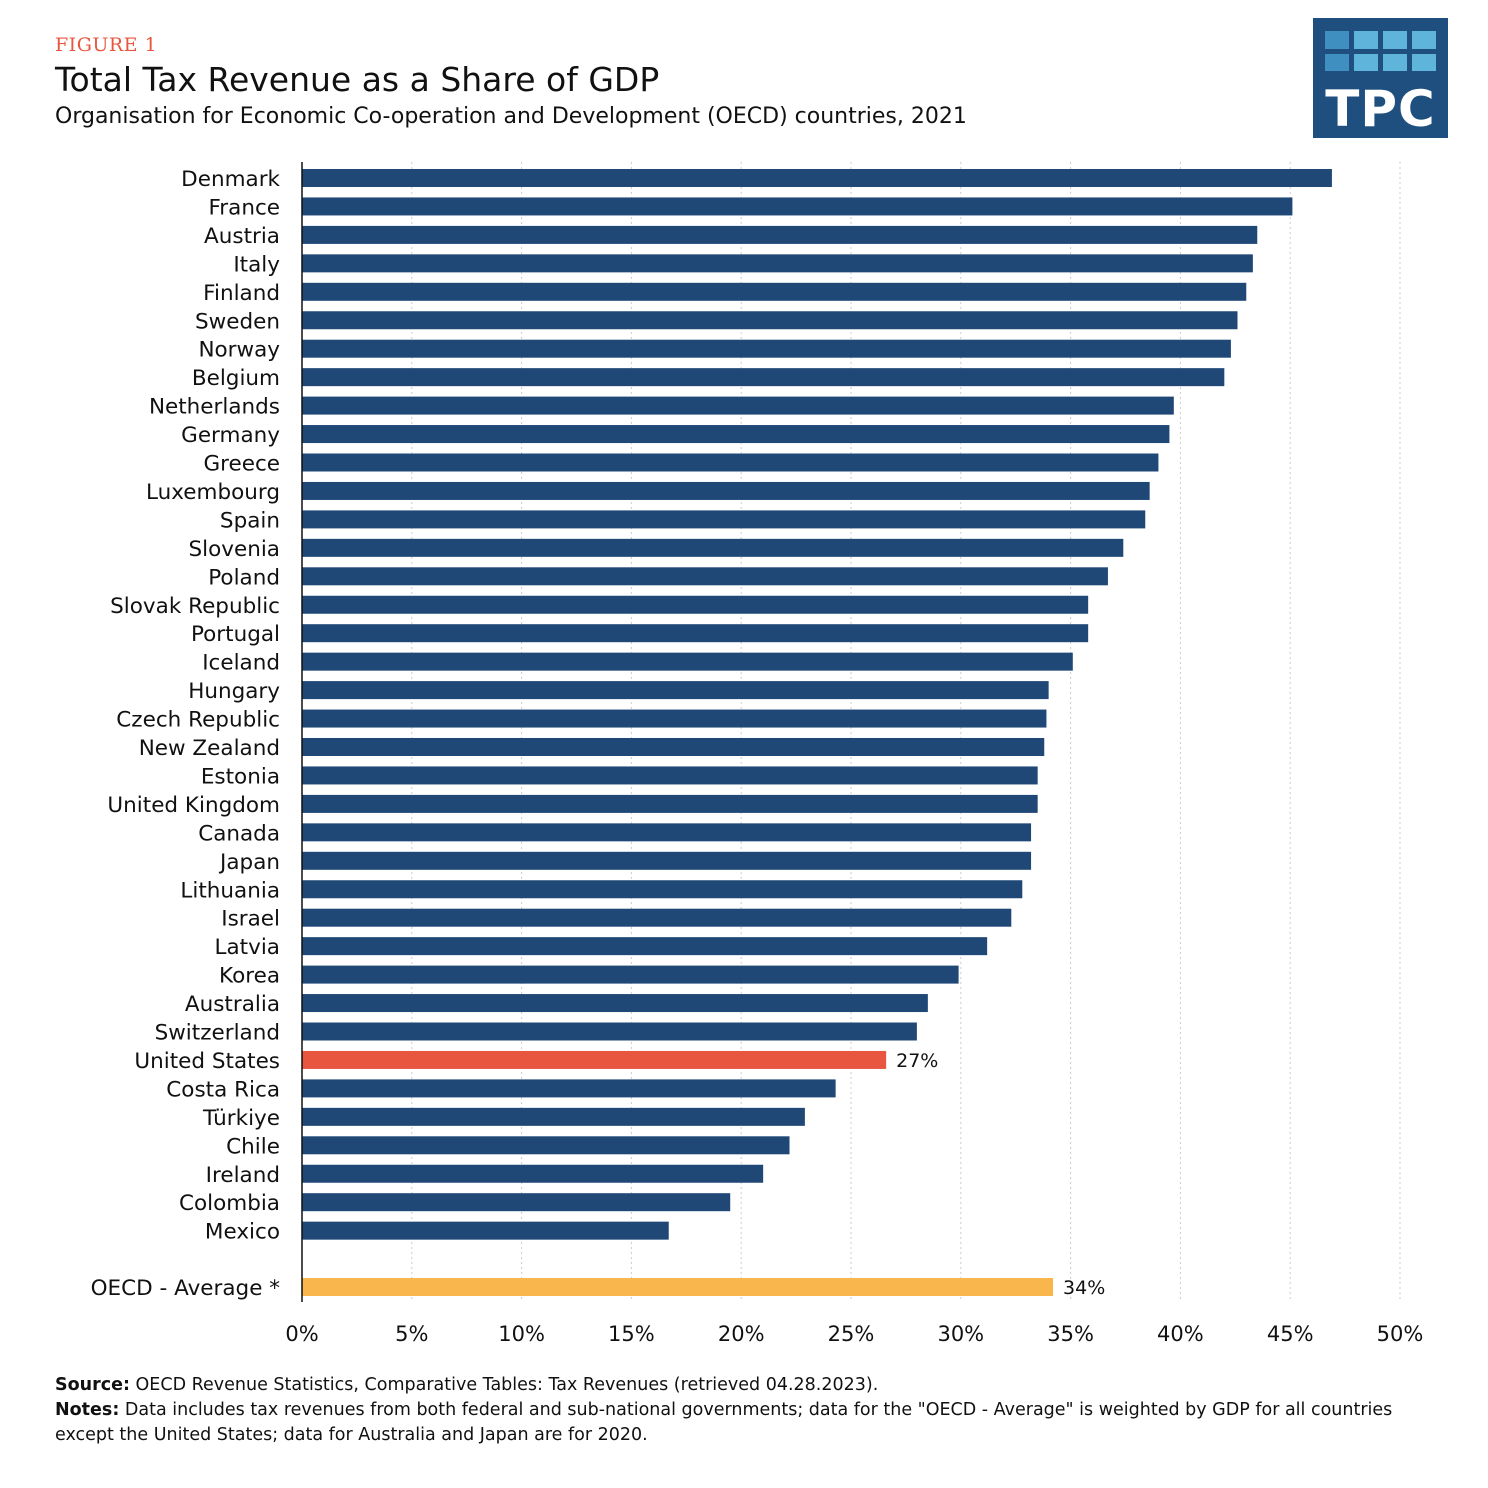  What do you see at coordinates (1070, 1334) in the screenshot?
I see `x-tick-label: 35%` at bounding box center [1070, 1334].